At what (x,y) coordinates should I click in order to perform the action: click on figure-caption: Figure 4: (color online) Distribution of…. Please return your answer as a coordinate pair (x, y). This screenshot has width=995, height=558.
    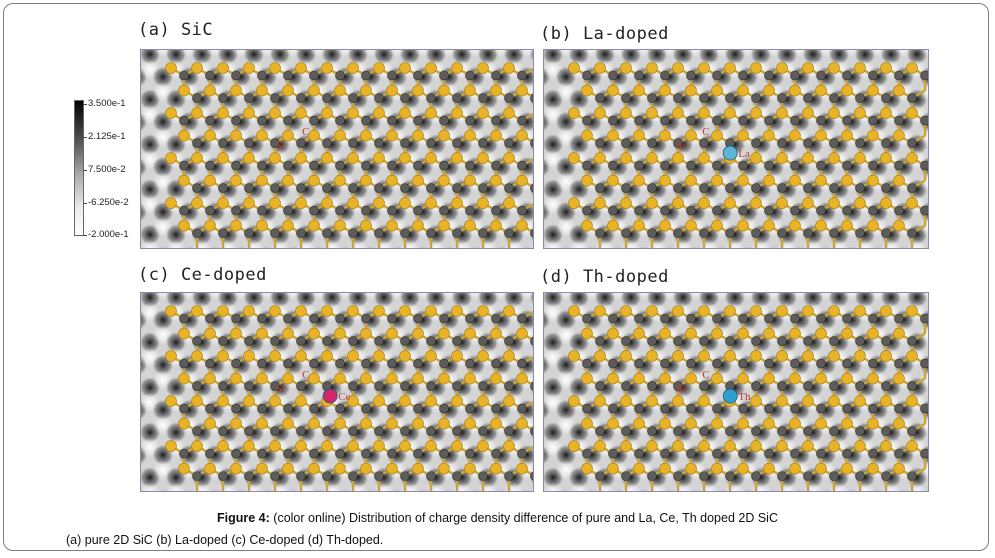
    Looking at the image, I should click on (497, 518).